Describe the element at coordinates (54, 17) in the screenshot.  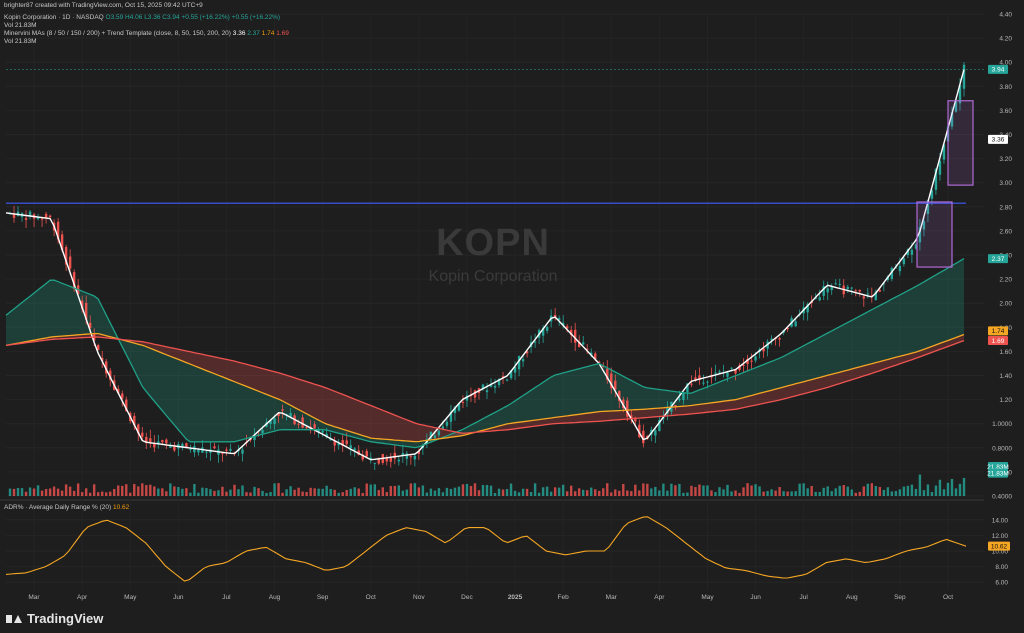
I see `symbol-label: Kopin Corporation · 1D · NASDAQ` at that location.